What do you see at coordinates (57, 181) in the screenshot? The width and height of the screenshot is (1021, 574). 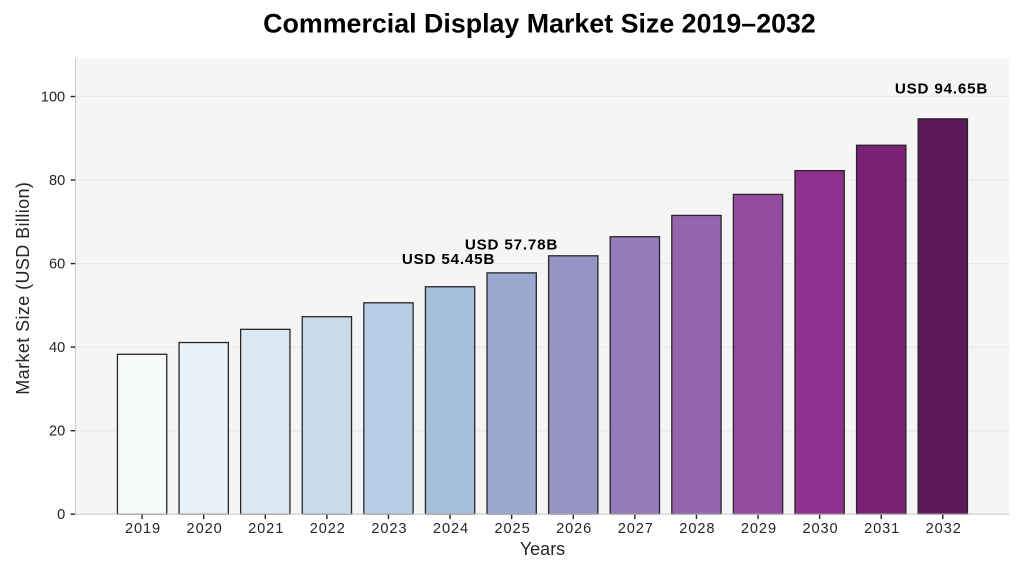 I see `svg-text: 80` at bounding box center [57, 181].